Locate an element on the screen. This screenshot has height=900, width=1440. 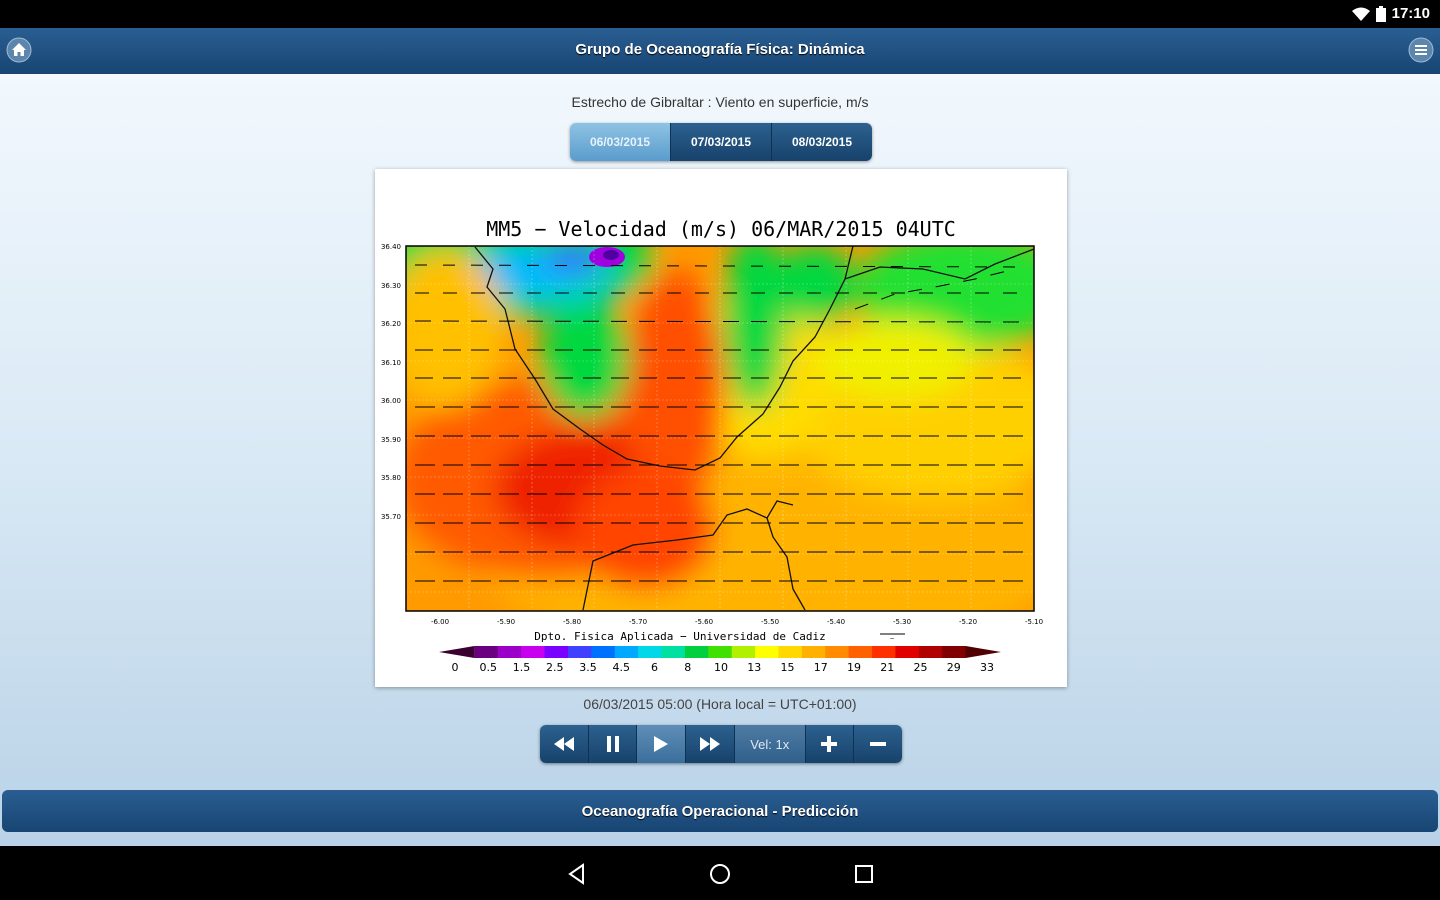
x-tick: -5.50 is located at coordinates (770, 622).